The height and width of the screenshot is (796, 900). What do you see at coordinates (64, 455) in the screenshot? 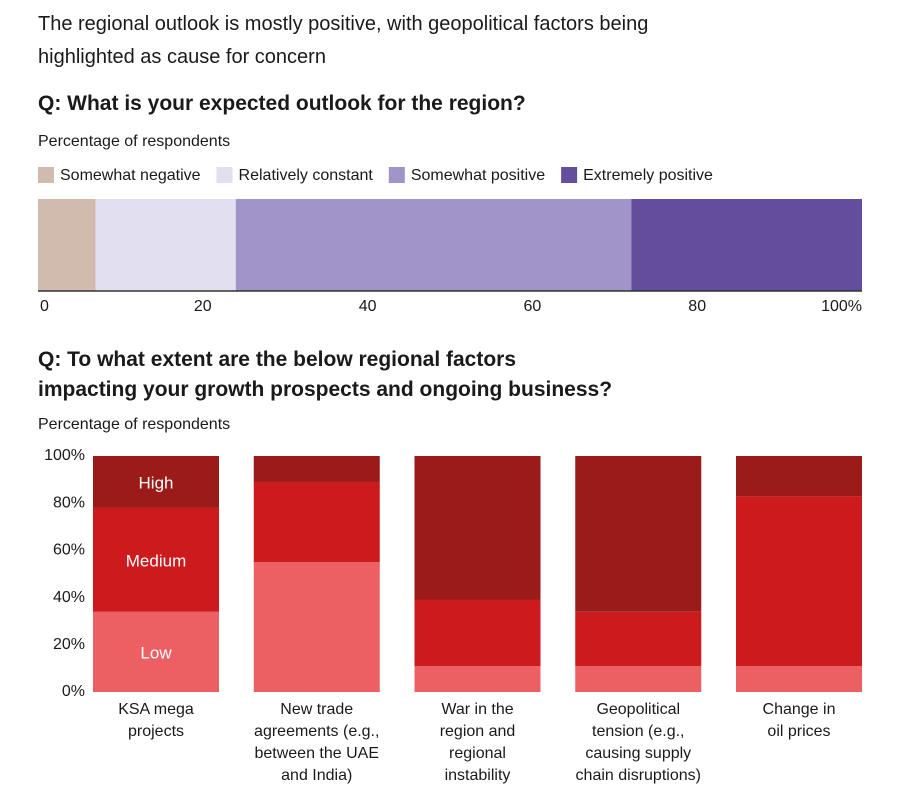
I see `y-tick-label: 100%` at bounding box center [64, 455].